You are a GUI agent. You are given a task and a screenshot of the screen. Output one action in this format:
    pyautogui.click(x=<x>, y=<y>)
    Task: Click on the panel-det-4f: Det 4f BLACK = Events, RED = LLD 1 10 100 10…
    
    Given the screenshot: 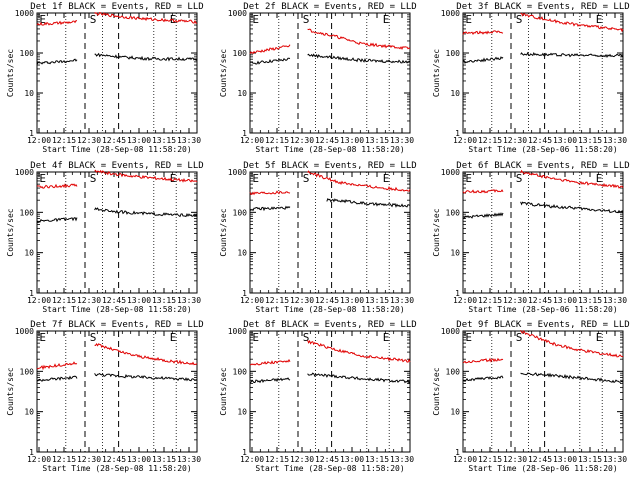 What is the action you would take?
    pyautogui.click(x=105, y=237)
    